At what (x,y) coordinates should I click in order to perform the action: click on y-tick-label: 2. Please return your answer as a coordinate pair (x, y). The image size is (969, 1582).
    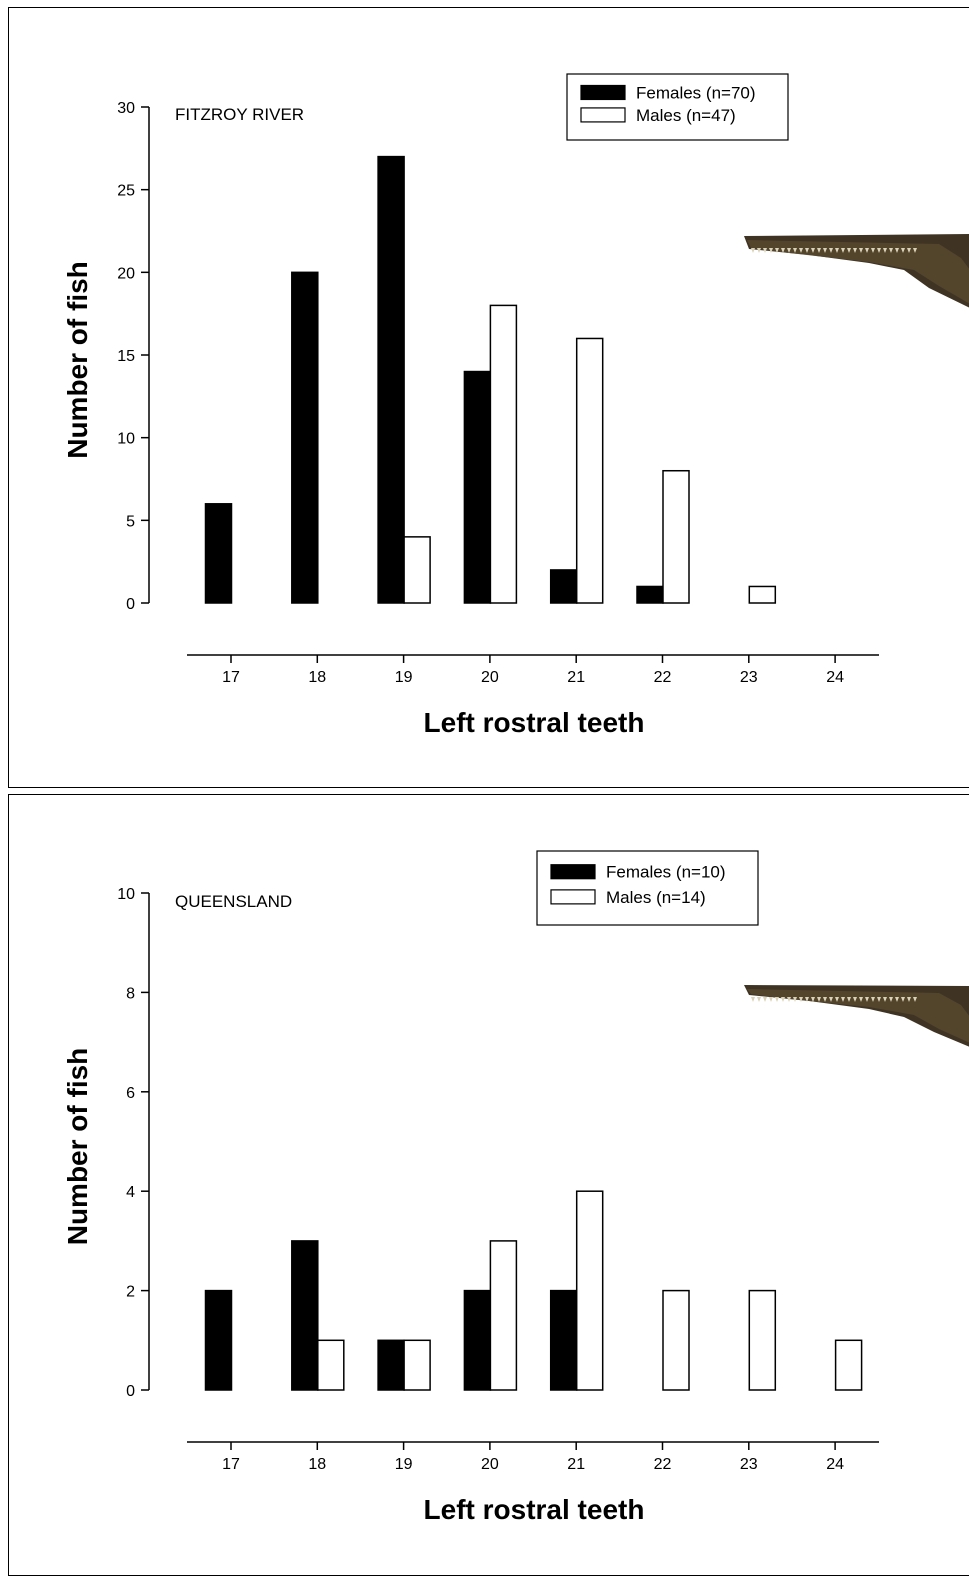
    Looking at the image, I should click on (130, 1292).